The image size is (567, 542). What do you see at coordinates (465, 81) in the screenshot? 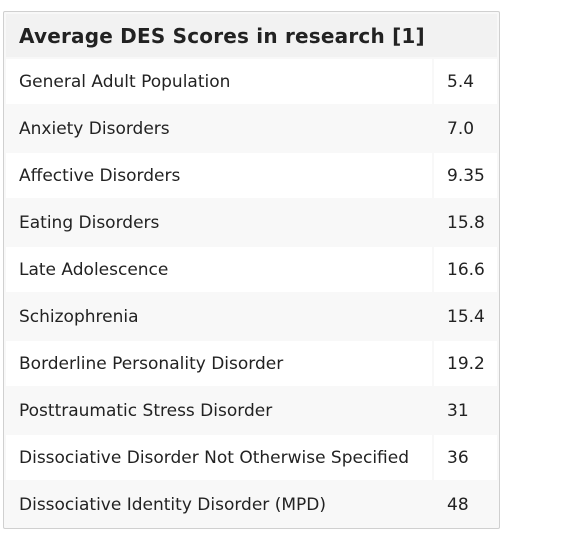
I see `row-value: 5.4` at bounding box center [465, 81].